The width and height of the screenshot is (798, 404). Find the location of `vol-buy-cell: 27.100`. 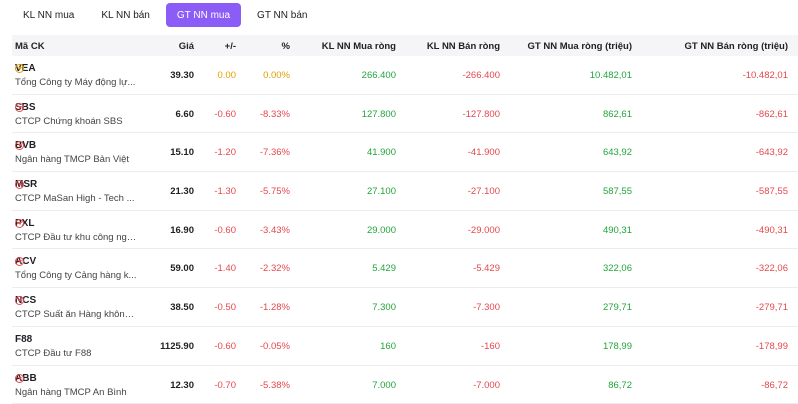

vol-buy-cell: 27.100 is located at coordinates (381, 191).